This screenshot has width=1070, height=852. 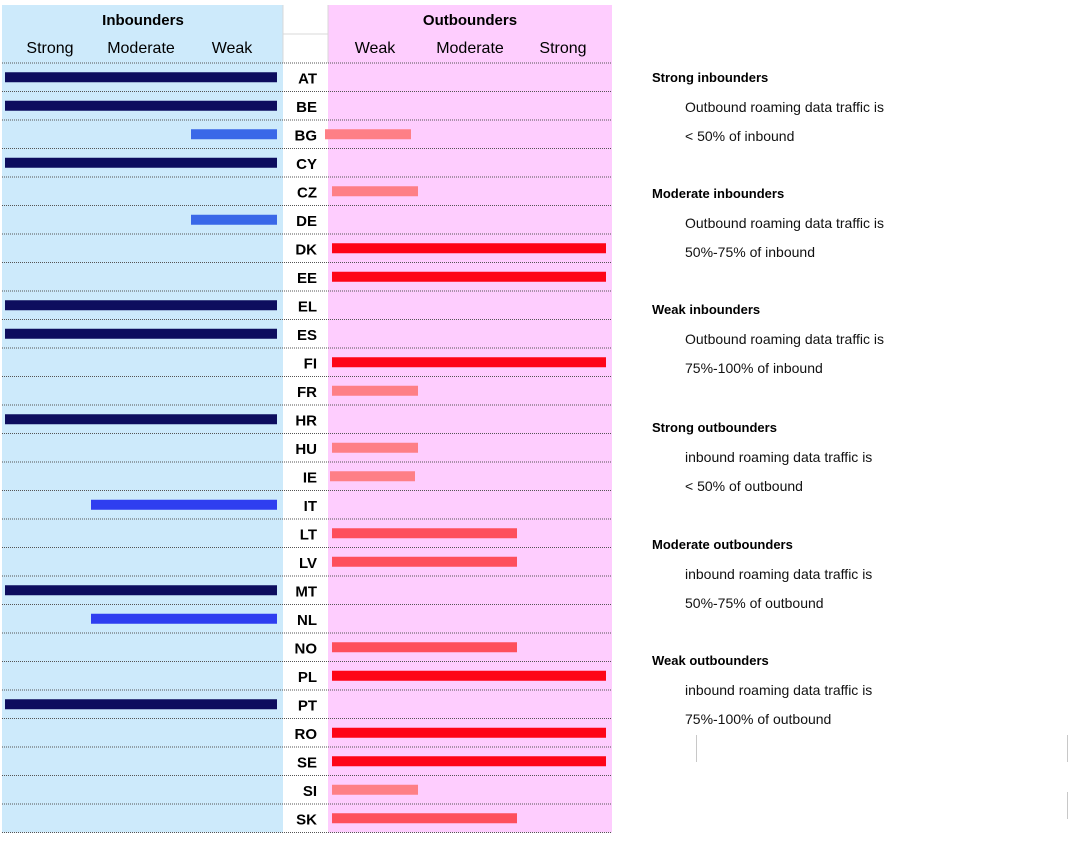 What do you see at coordinates (469, 675) in the screenshot?
I see `outbound-bar-pl` at bounding box center [469, 675].